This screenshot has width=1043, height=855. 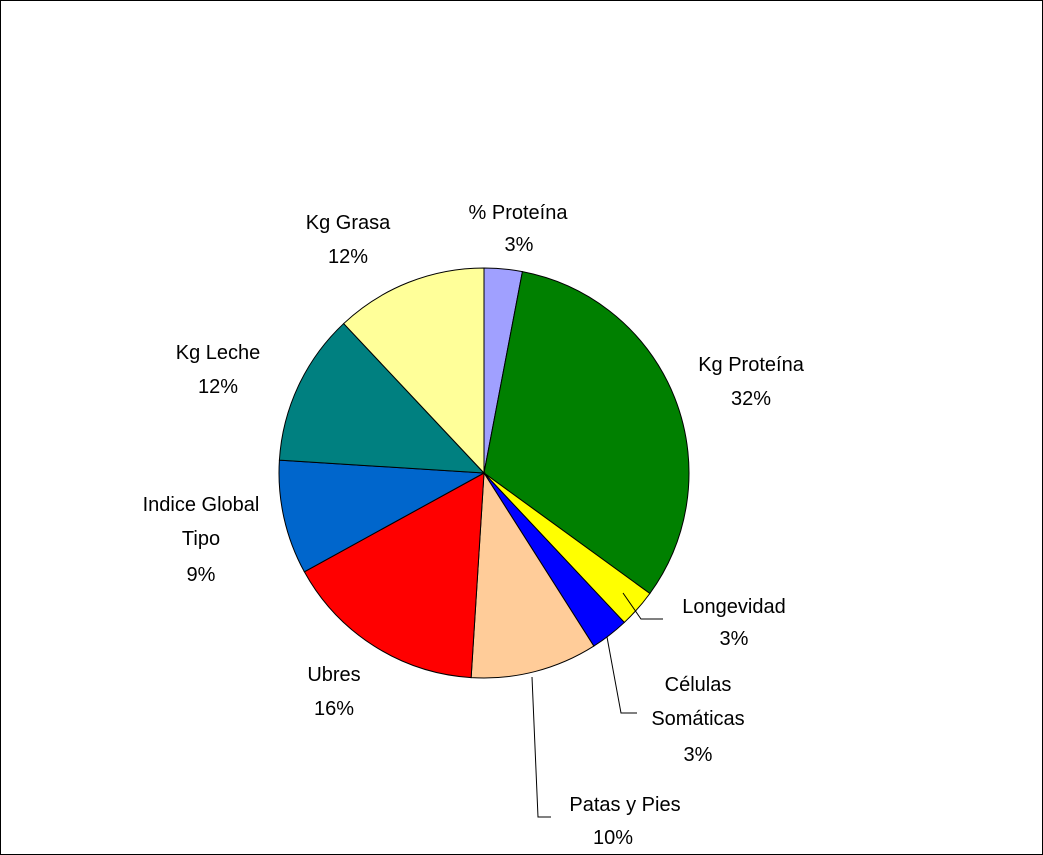 What do you see at coordinates (348, 257) in the screenshot?
I see `slice-value-label-9: 12%` at bounding box center [348, 257].